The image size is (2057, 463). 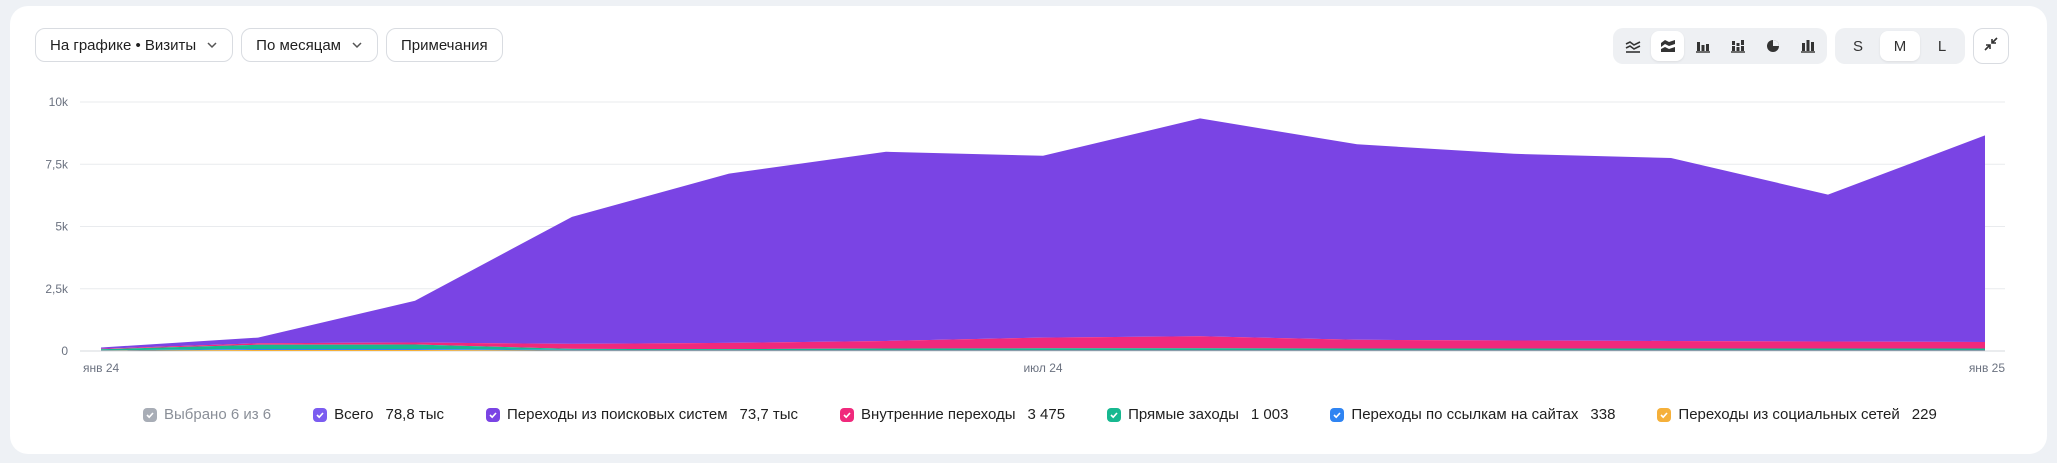 I want to click on y-tick-label: 0, so click(x=64, y=351).